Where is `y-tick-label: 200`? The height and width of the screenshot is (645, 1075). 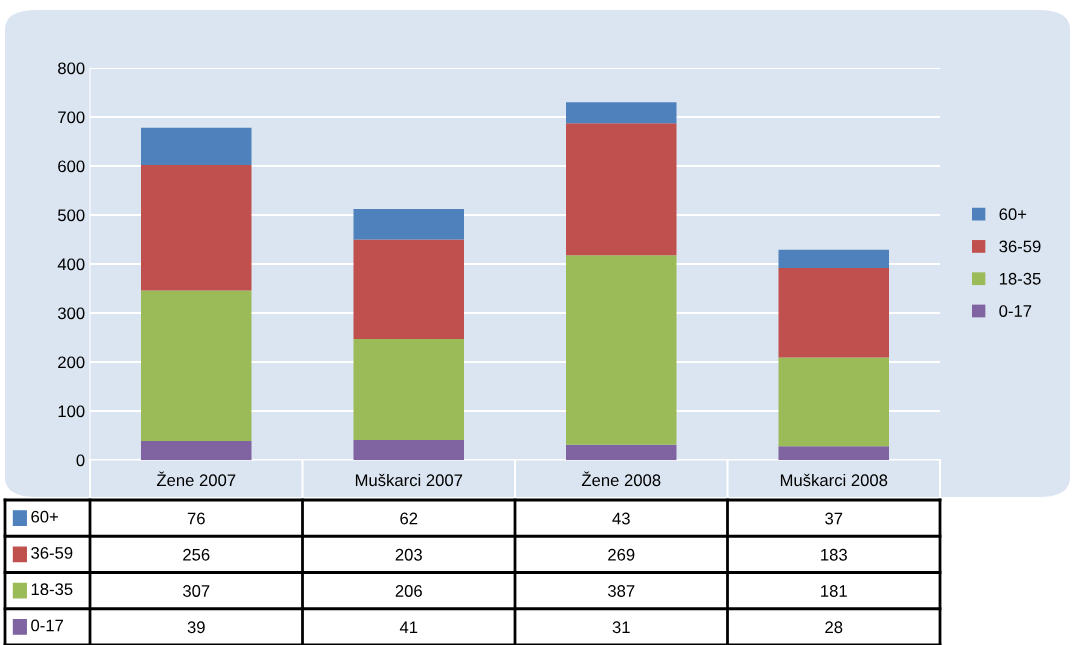
y-tick-label: 200 is located at coordinates (71, 362).